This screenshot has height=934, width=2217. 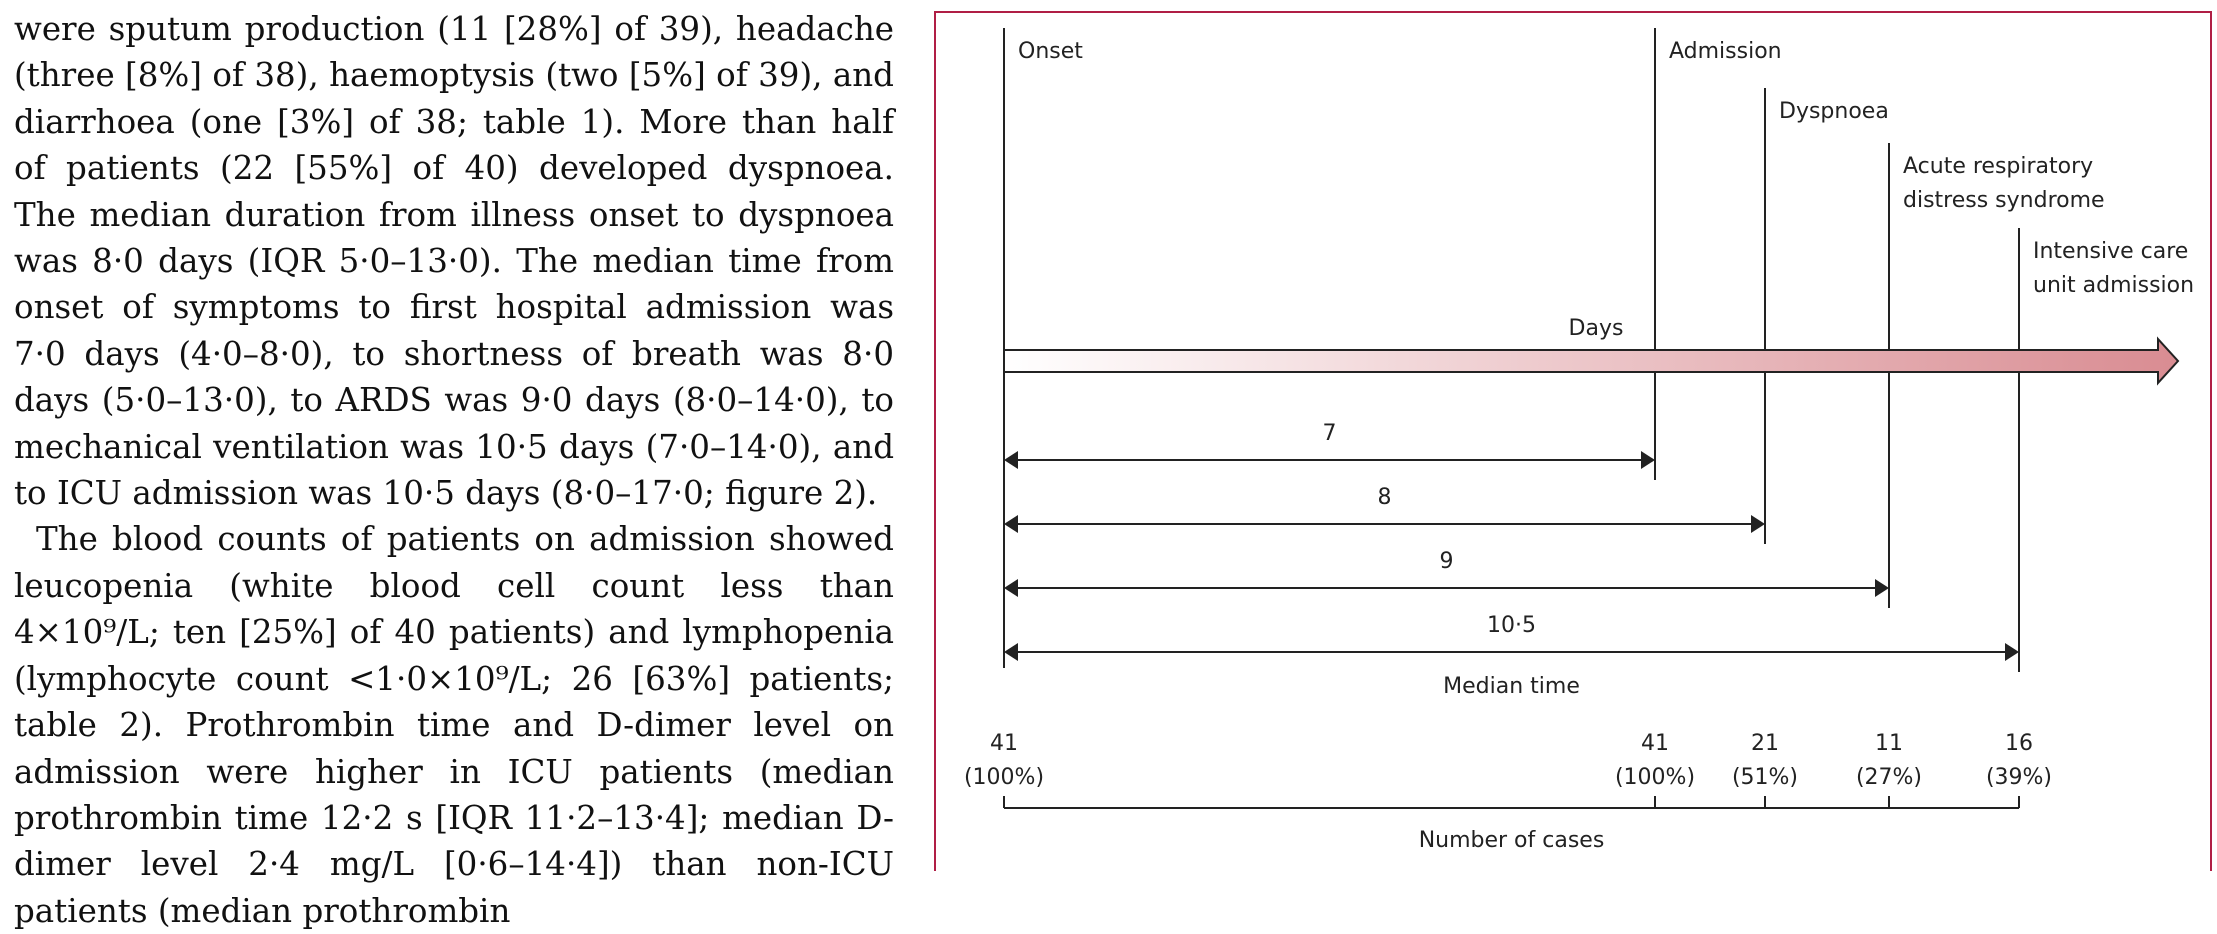 I want to click on median-value-intensive-care-unit-admission: 10·5, so click(x=1511, y=625).